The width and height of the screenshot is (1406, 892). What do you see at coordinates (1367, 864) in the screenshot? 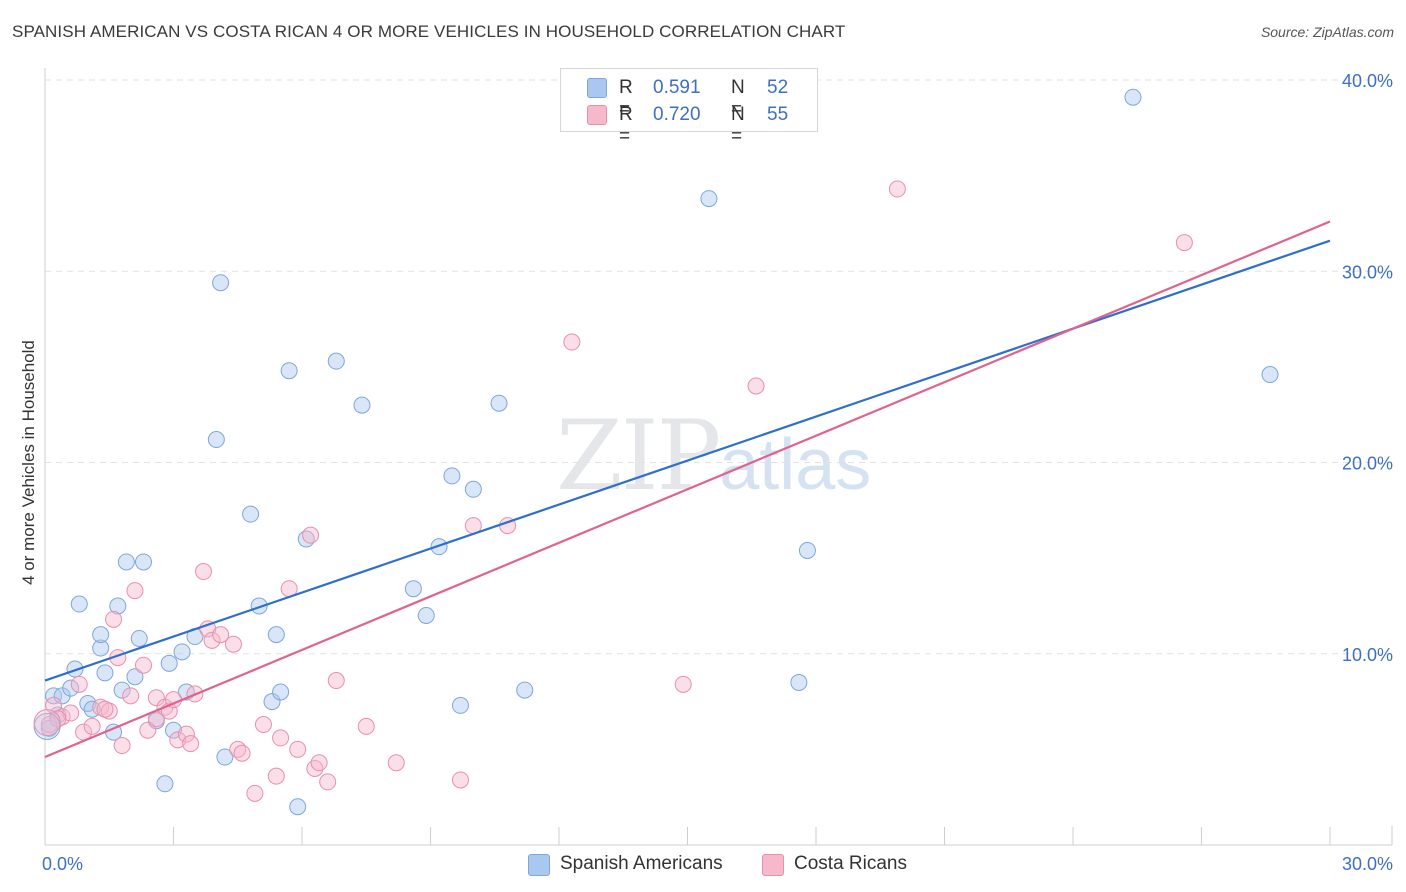
I see `x-tick-label: 30.0%` at bounding box center [1367, 864].